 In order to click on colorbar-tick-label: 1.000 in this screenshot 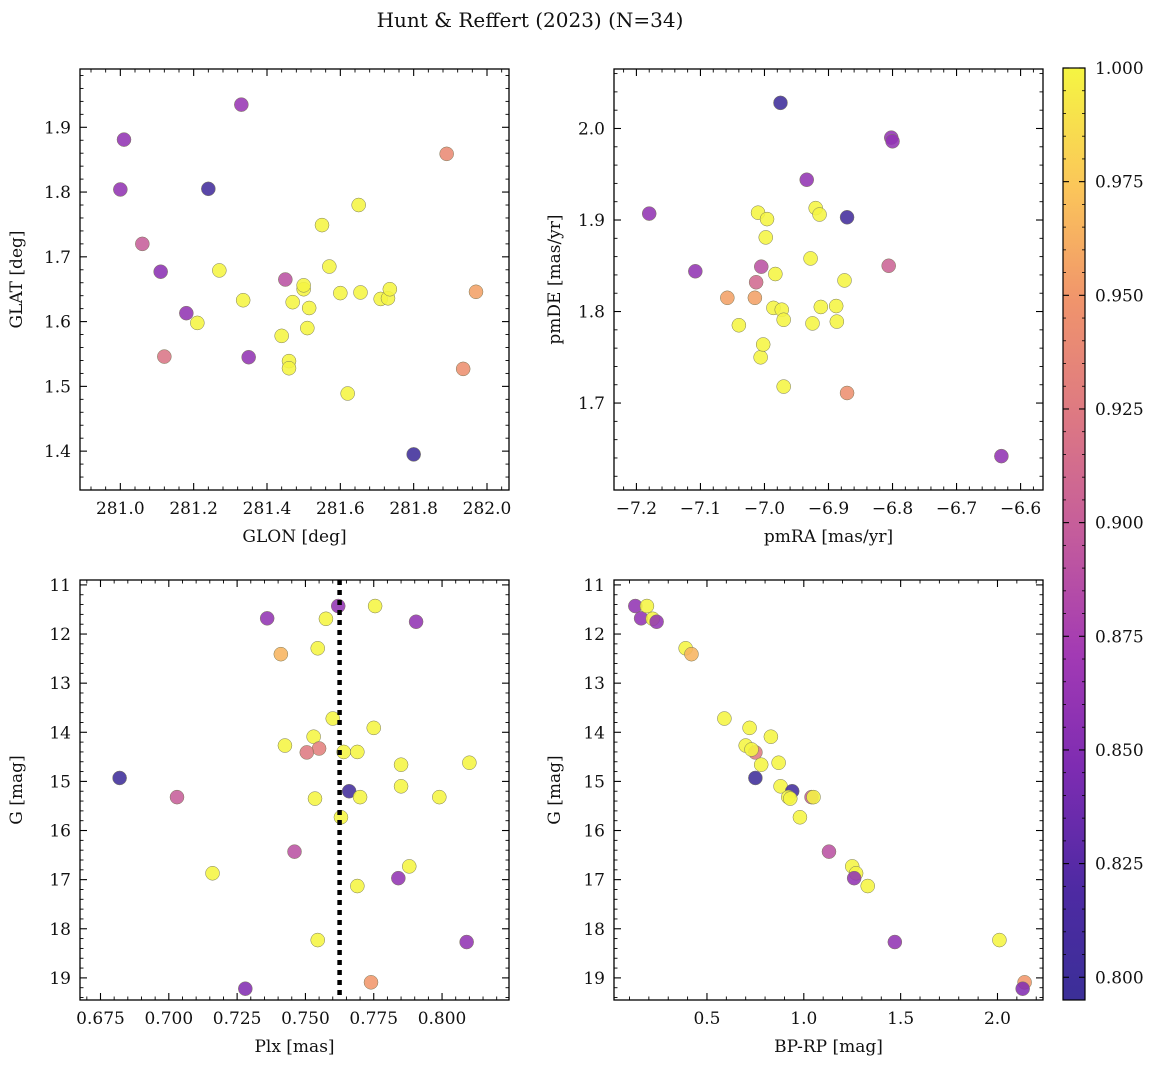, I will do `click(1119, 69)`.